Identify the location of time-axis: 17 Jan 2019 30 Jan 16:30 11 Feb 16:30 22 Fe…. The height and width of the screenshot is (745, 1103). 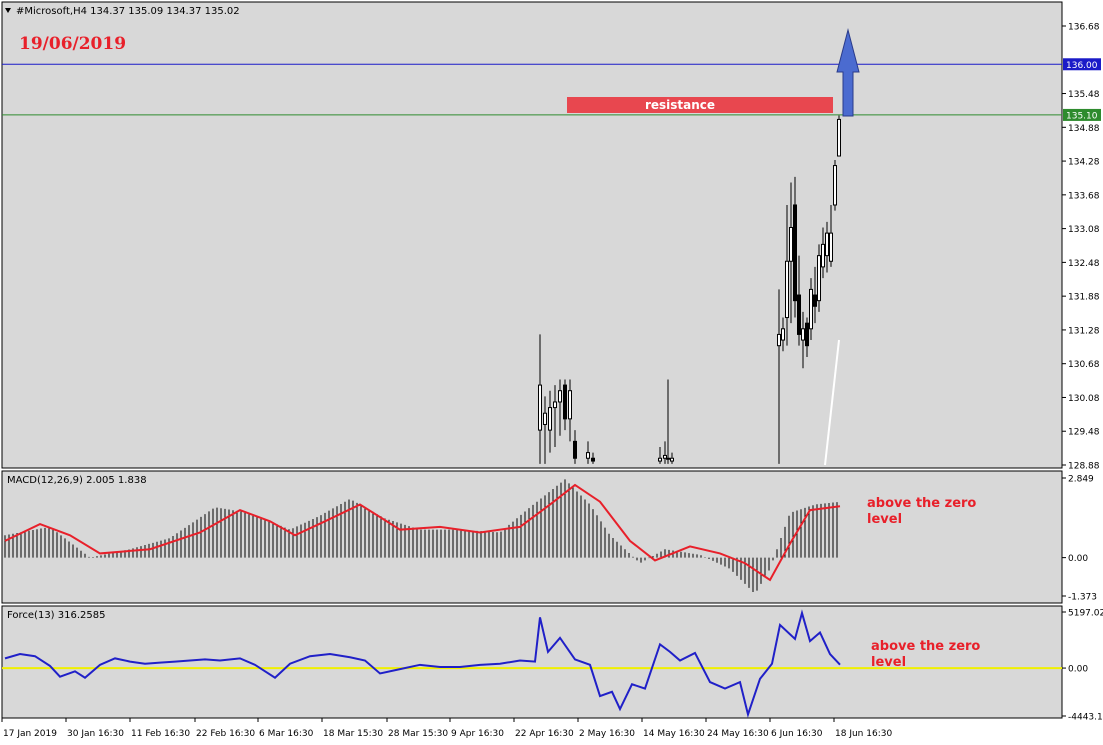
(446, 728).